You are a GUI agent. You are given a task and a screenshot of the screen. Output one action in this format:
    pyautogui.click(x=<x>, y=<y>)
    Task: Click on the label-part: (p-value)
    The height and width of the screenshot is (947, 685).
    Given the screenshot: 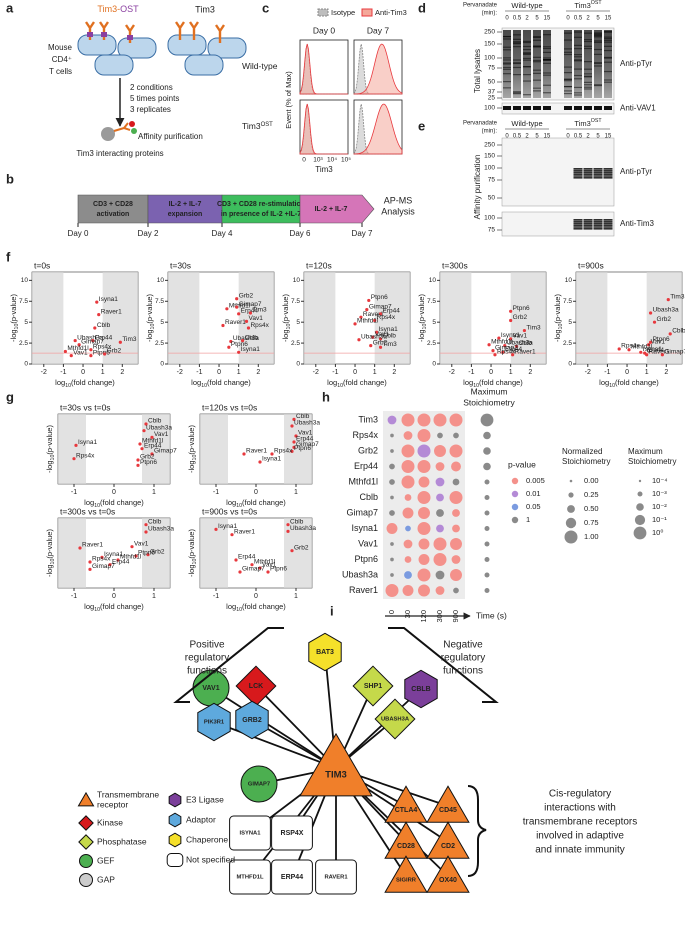 What is the action you would take?
    pyautogui.click(x=285, y=309)
    